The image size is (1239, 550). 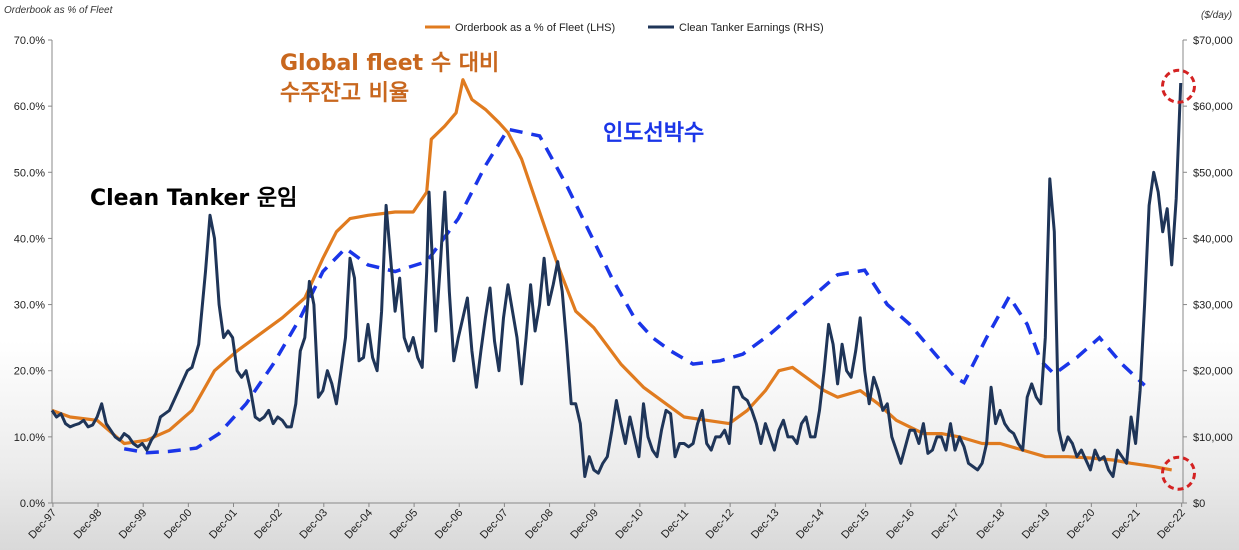 I want to click on x-tick-label: Dec-02, so click(x=268, y=524).